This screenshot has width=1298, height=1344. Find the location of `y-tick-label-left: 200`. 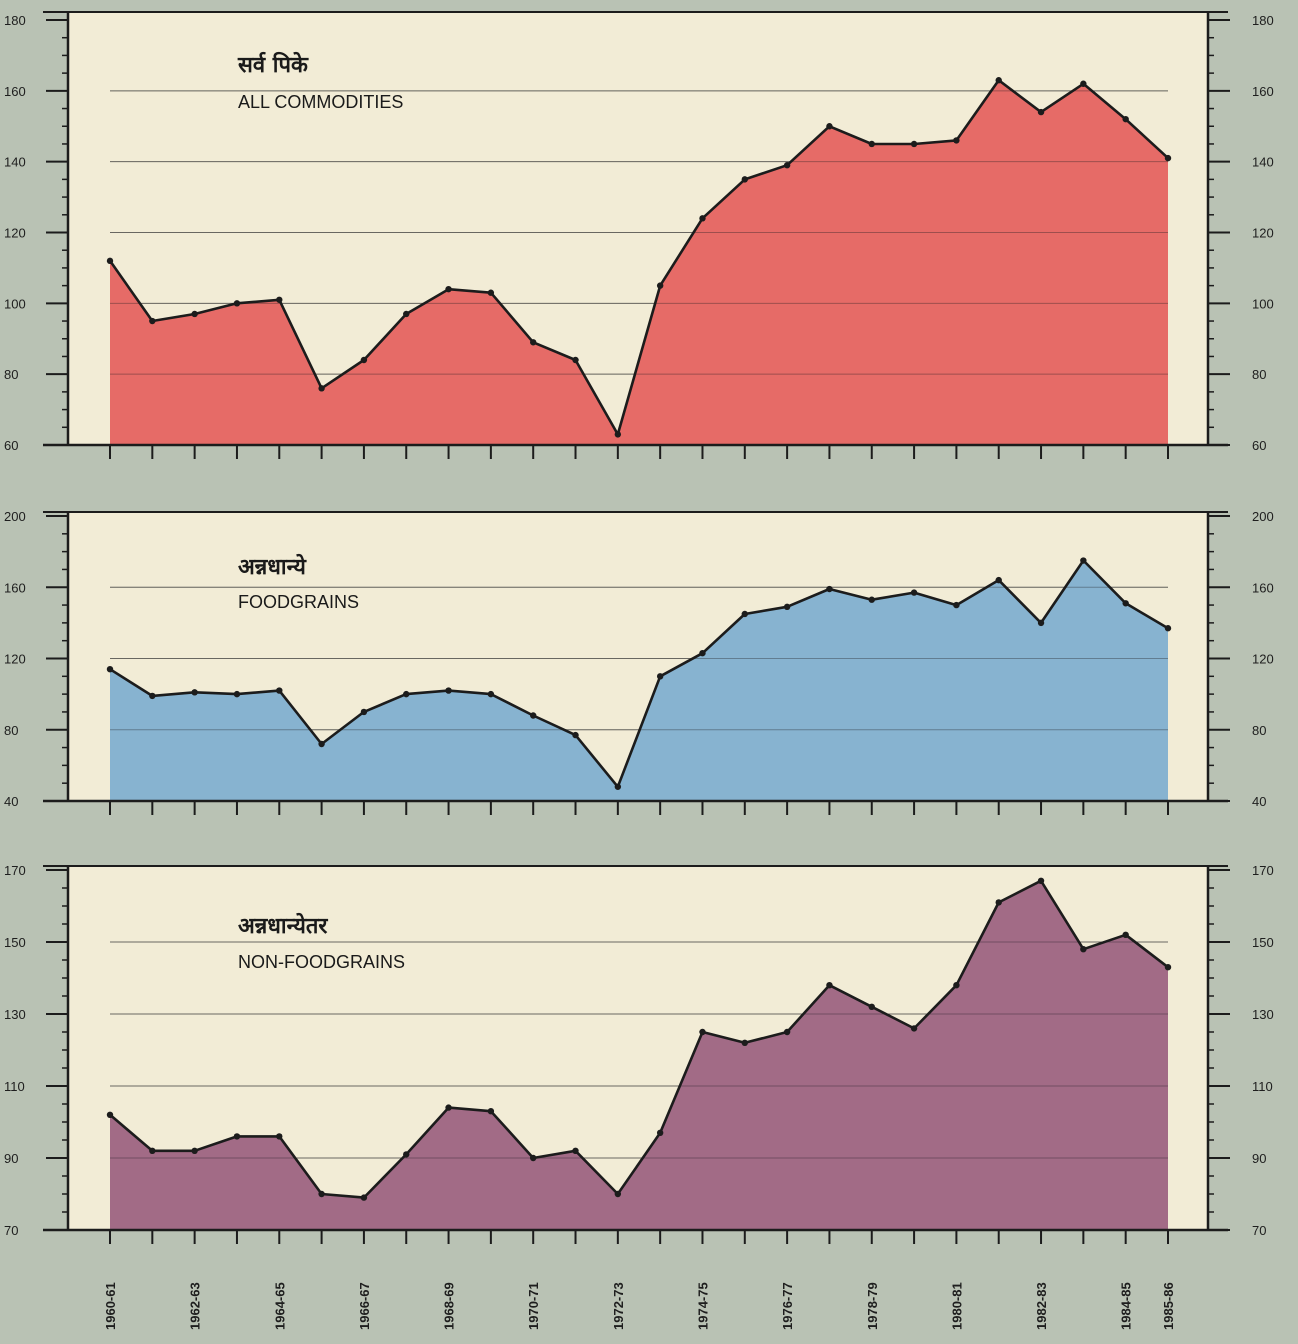

y-tick-label-left: 200 is located at coordinates (15, 516).